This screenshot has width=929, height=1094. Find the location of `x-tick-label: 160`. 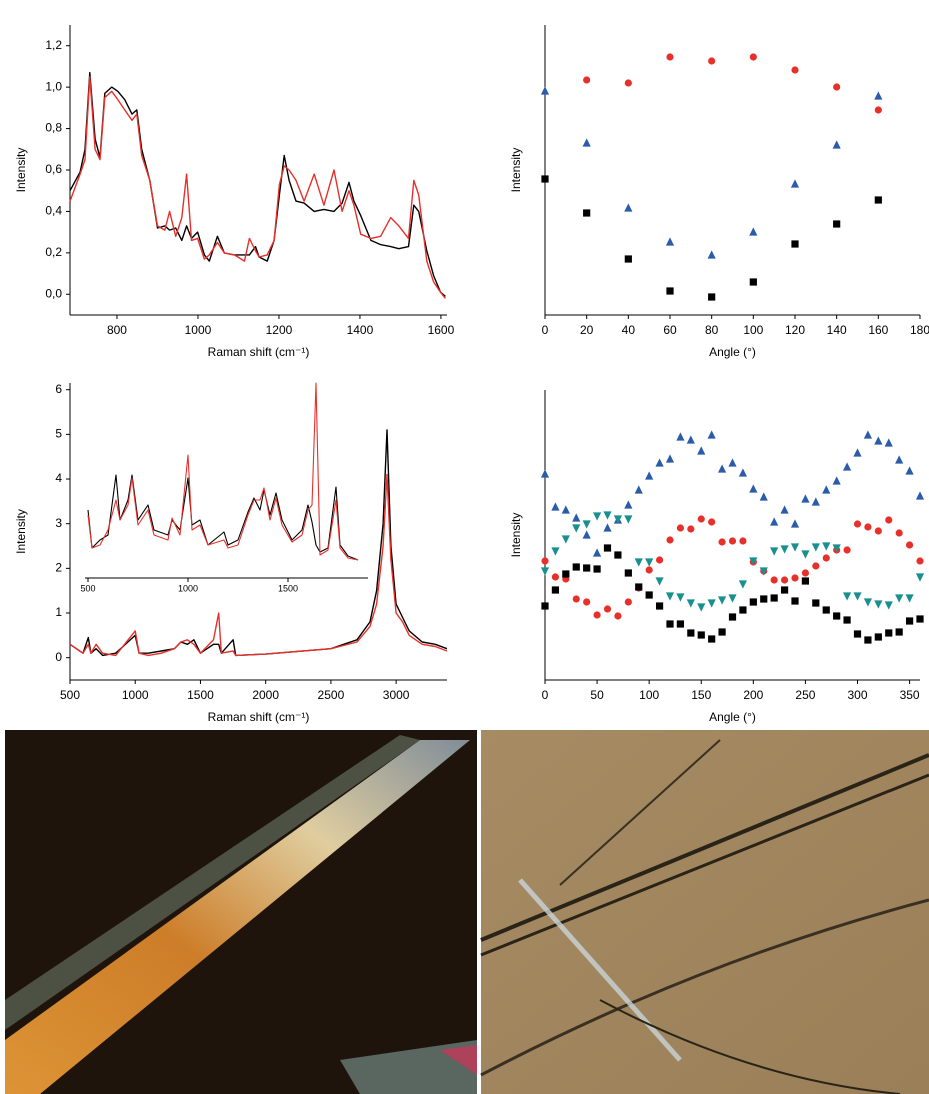

x-tick-label: 160 is located at coordinates (878, 330).